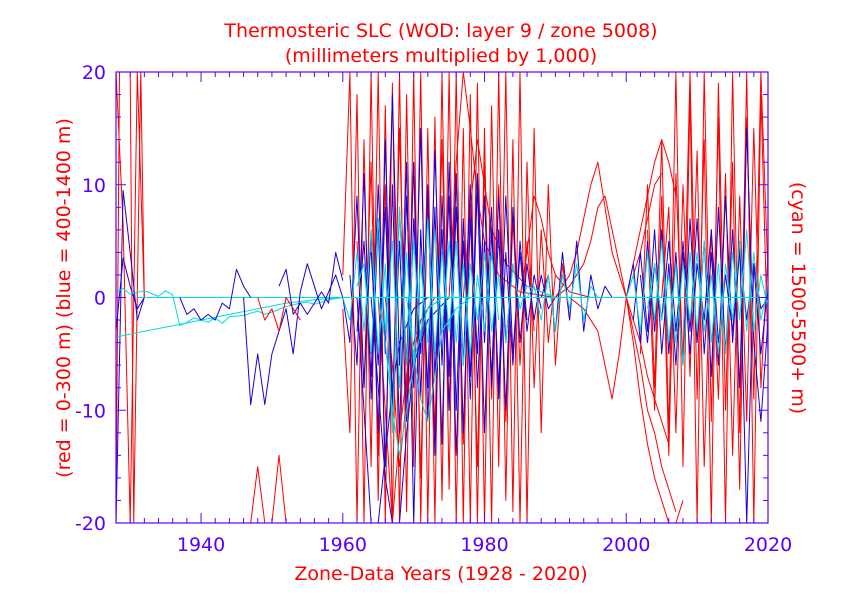 This screenshot has width=842, height=595. I want to click on y-axis-label-blue: (blue = 400-1400 m), so click(64, 218).